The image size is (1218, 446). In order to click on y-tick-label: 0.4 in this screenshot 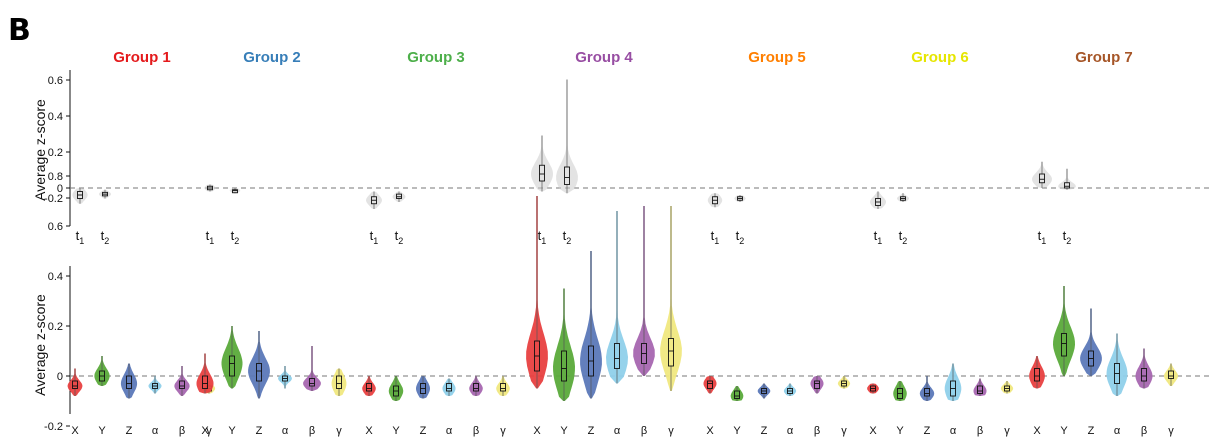, I will do `click(55, 117)`.